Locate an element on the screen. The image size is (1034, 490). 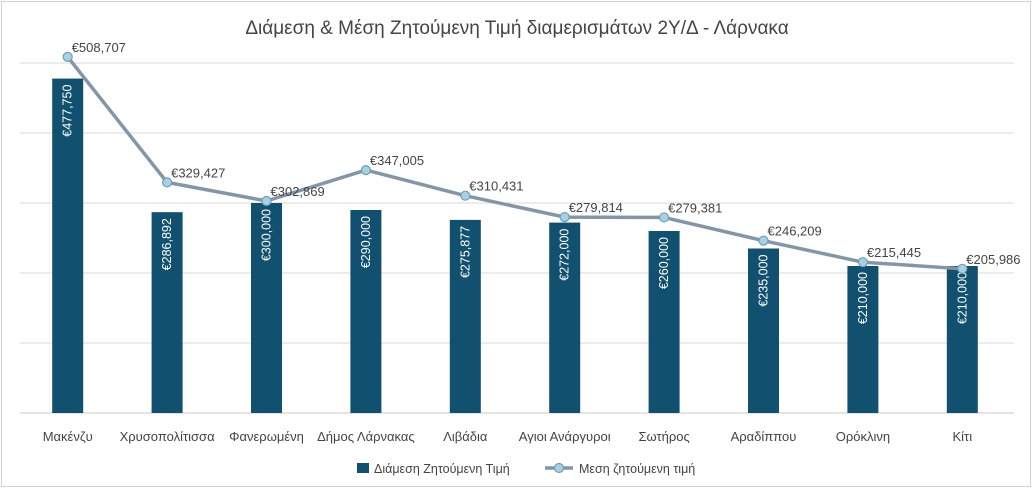
line-value-label: €246,209 is located at coordinates (795, 231).